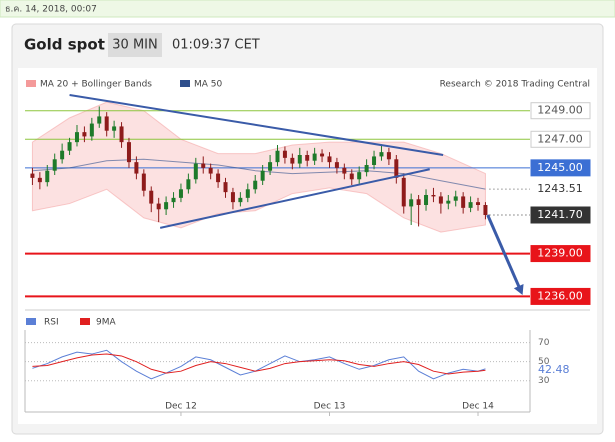  Describe the element at coordinates (544, 343) in the screenshot. I see `y-tick-label: 70` at that location.